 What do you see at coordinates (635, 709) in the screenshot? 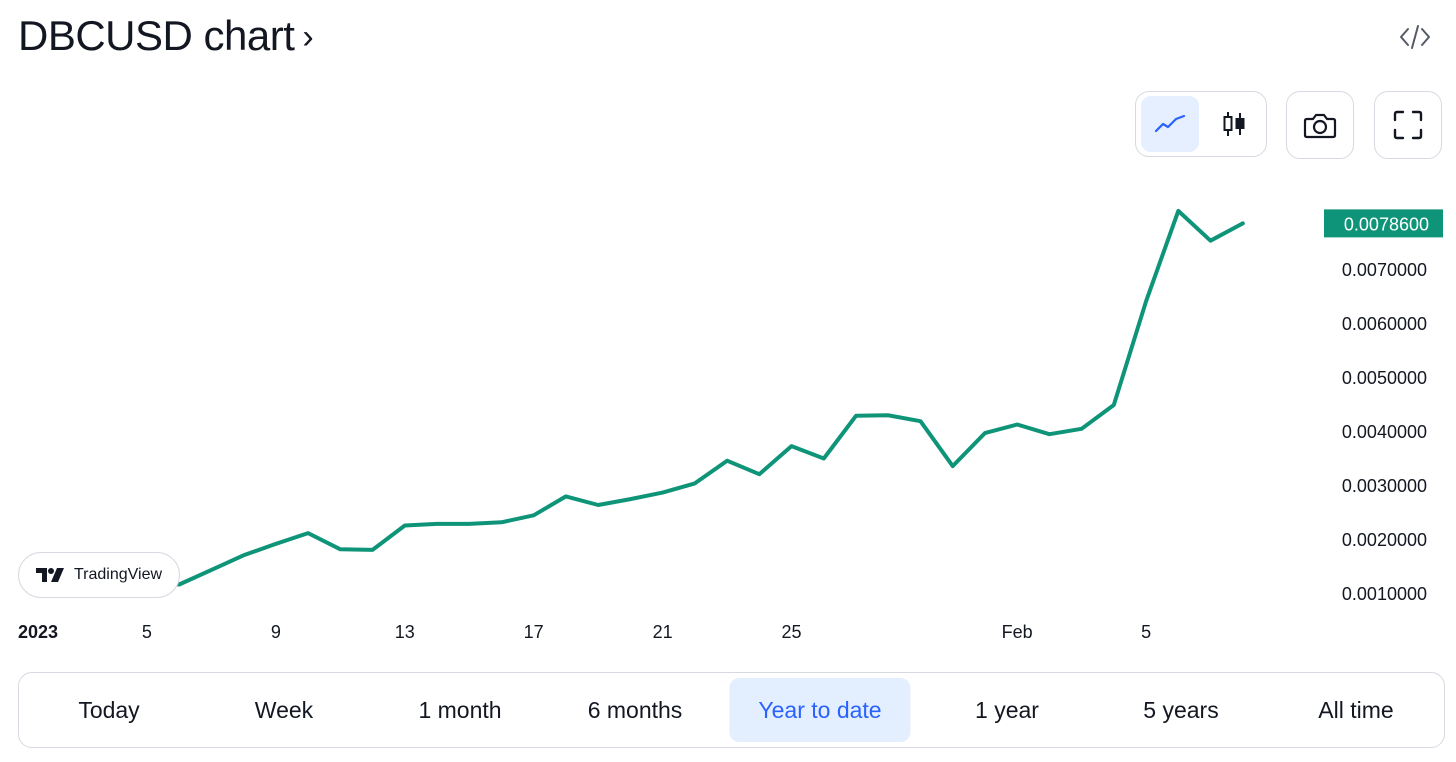
I see `range-6-months: 6 months` at bounding box center [635, 709].